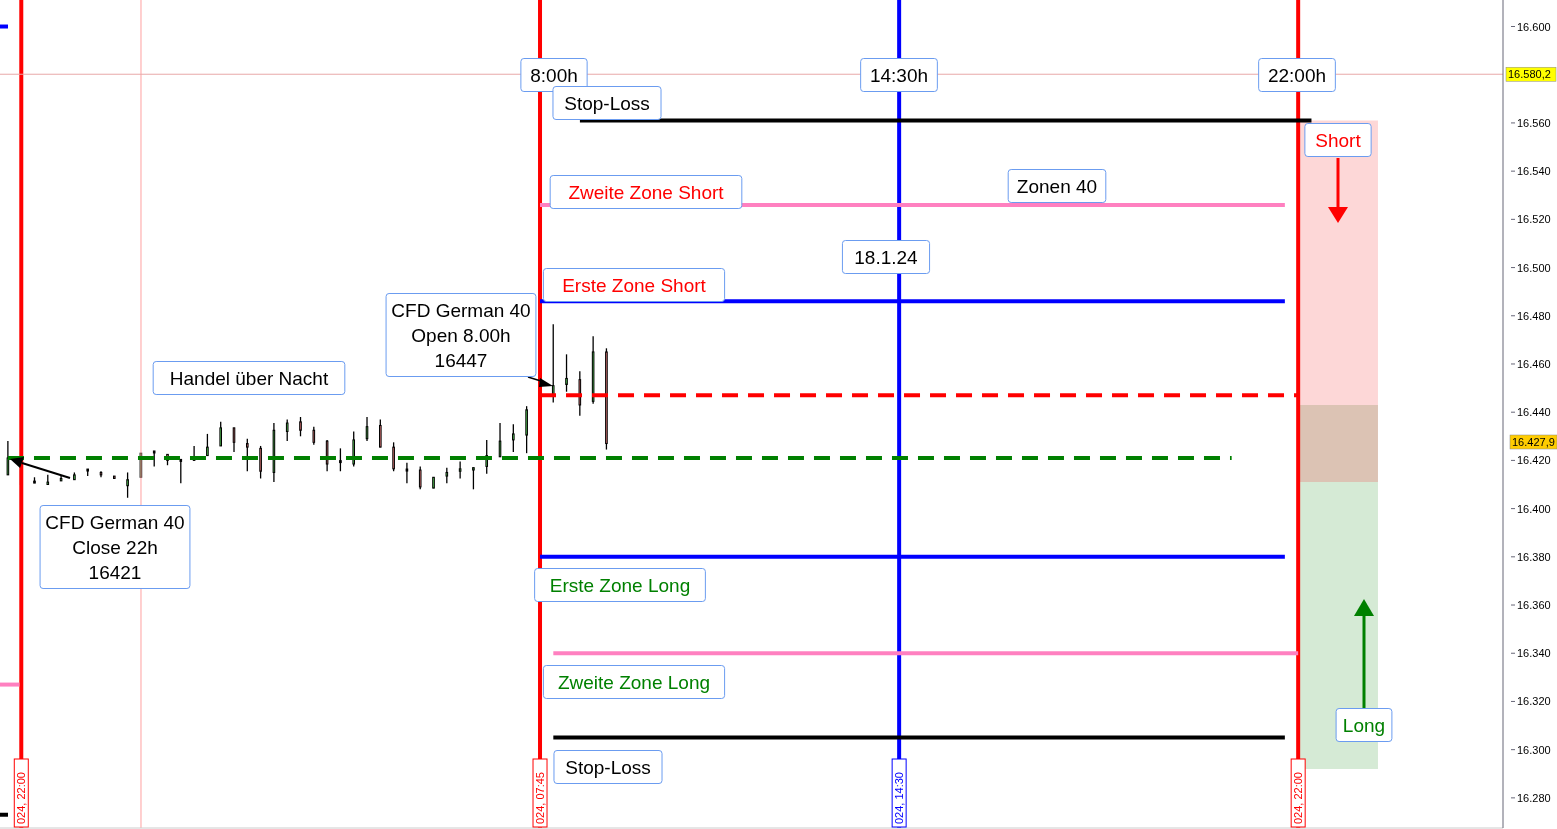  What do you see at coordinates (461, 335) in the screenshot?
I see `annotation: CFD German 40 Open 8.00h 16447` at bounding box center [461, 335].